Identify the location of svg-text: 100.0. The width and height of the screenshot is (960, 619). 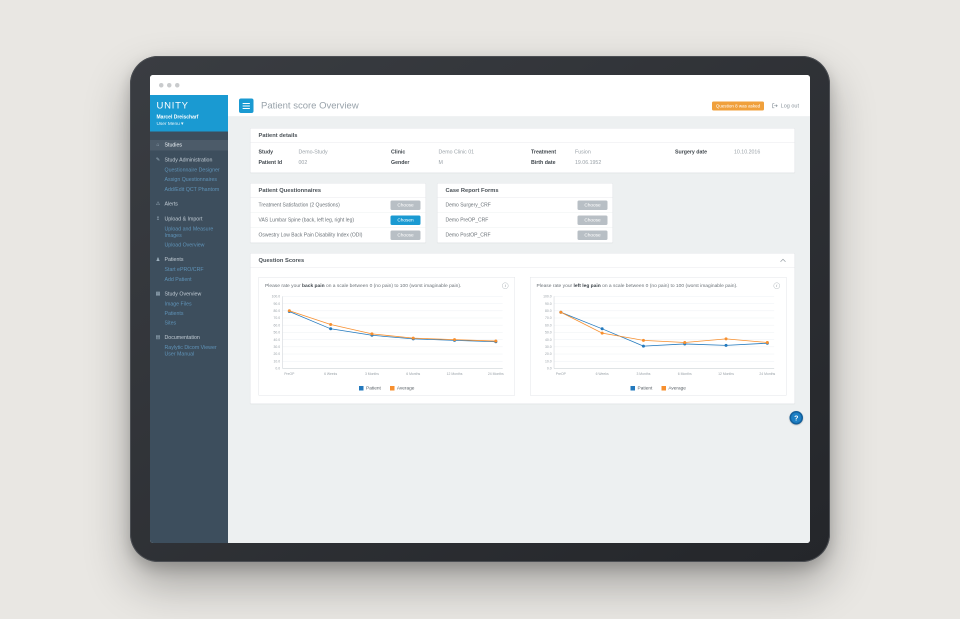
(547, 296).